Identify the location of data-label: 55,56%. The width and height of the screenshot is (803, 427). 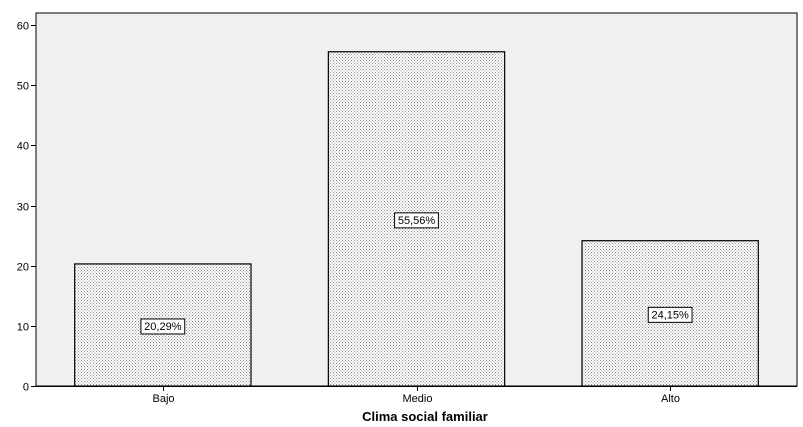
(417, 221).